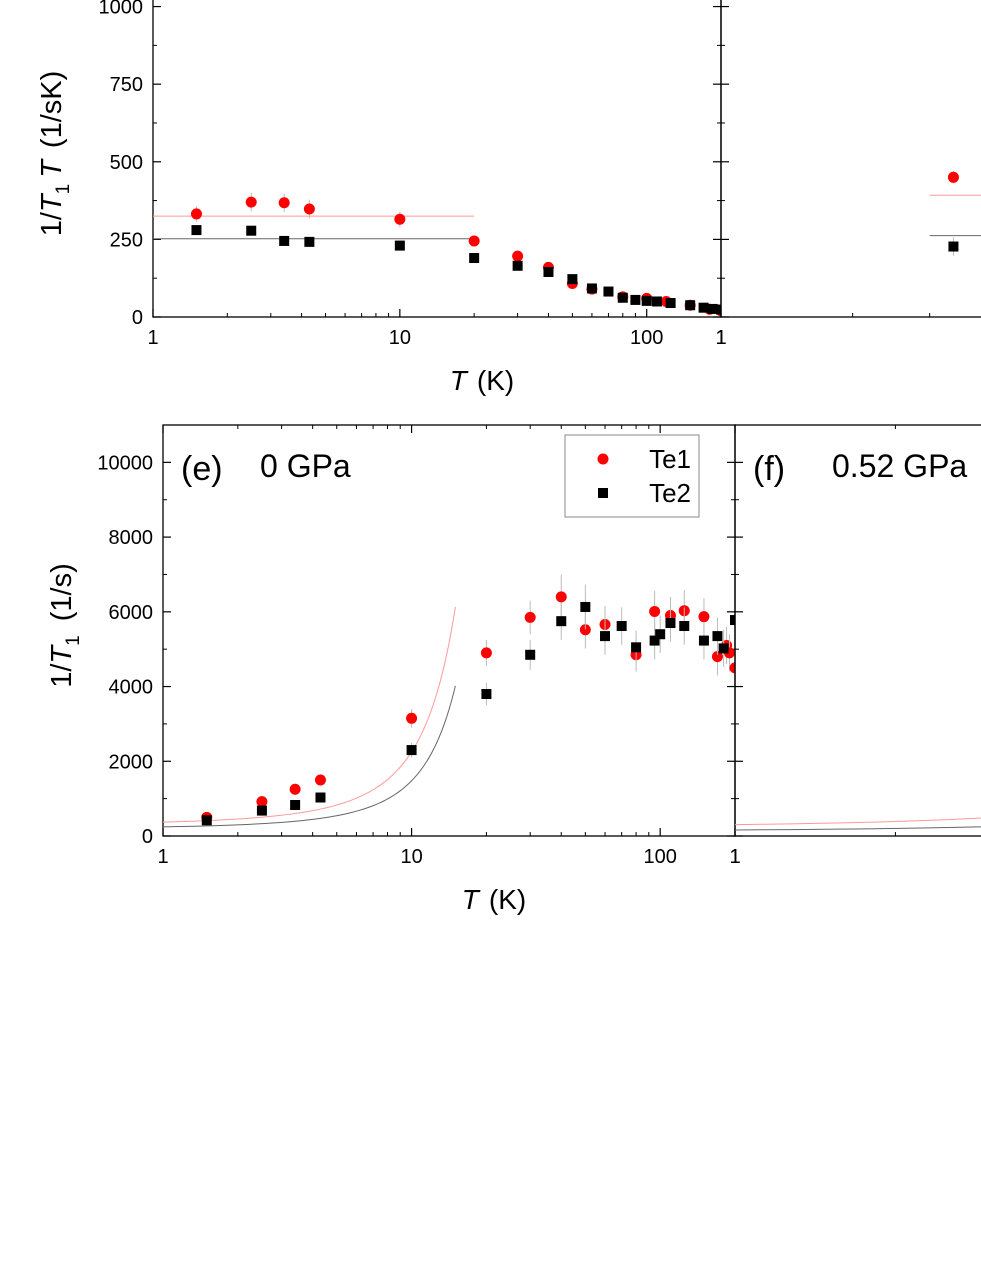 The image size is (981, 1269). What do you see at coordinates (411, 857) in the screenshot?
I see `x-tick-label: 10` at bounding box center [411, 857].